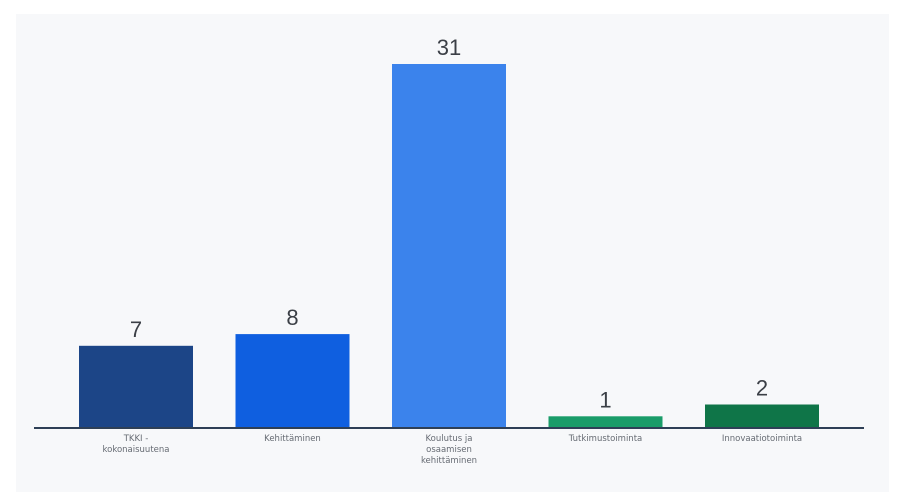 This screenshot has height=504, width=900. I want to click on category-label-4: Innovaatiotoiminta, so click(762, 439).